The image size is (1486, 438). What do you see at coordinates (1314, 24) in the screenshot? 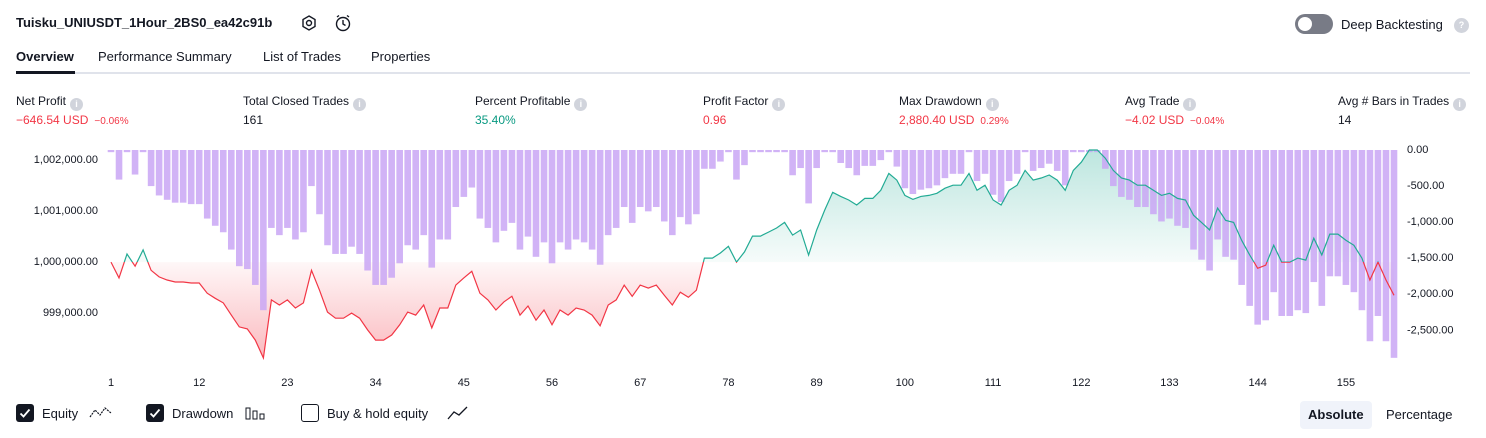
I see `deep-backtesting-toggle` at bounding box center [1314, 24].